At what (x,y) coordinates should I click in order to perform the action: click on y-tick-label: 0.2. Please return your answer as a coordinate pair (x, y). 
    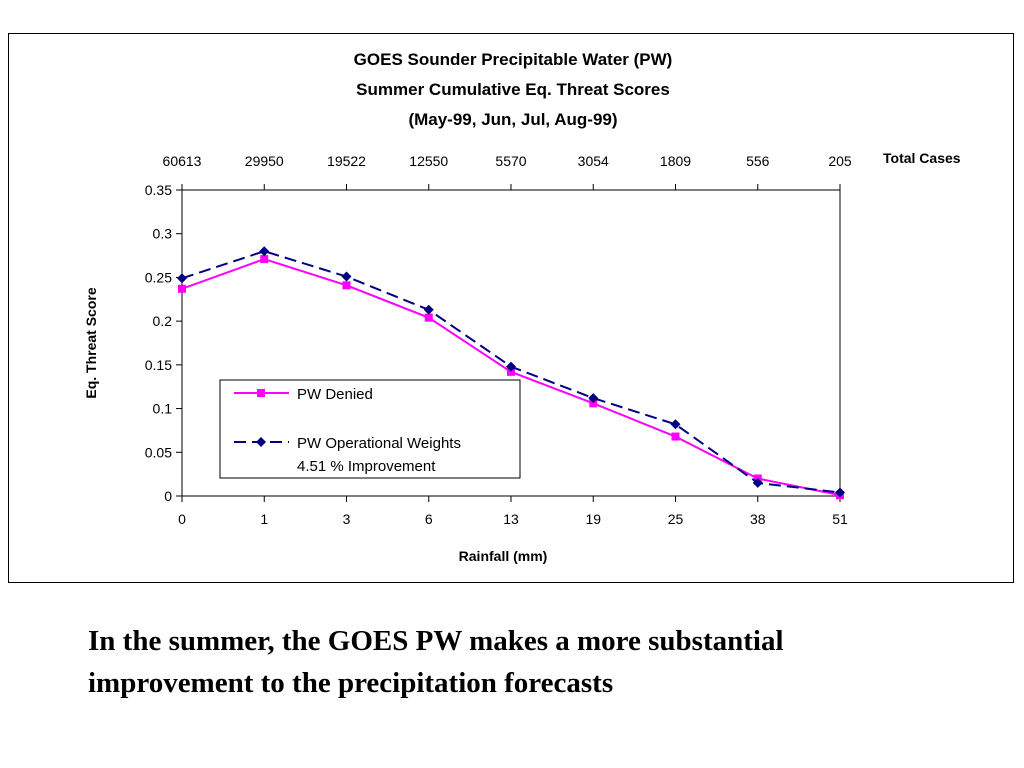
    Looking at the image, I should click on (163, 321).